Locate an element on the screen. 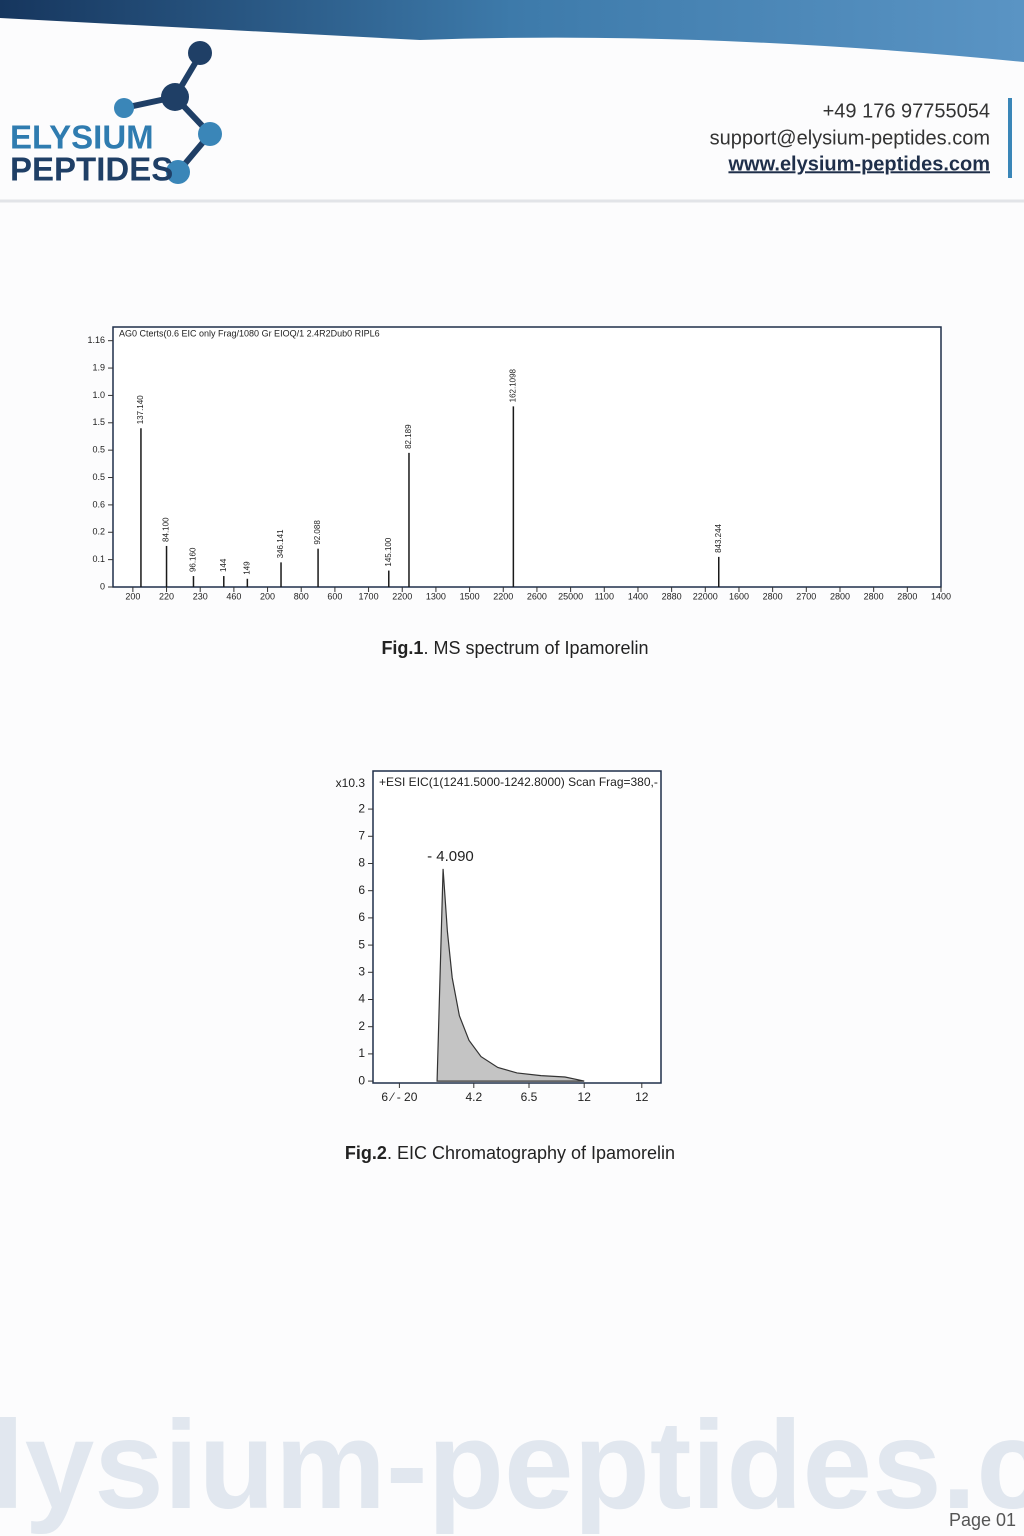 Image resolution: width=1024 pixels, height=1536 pixels. y-tick-label: 7 is located at coordinates (361, 835).